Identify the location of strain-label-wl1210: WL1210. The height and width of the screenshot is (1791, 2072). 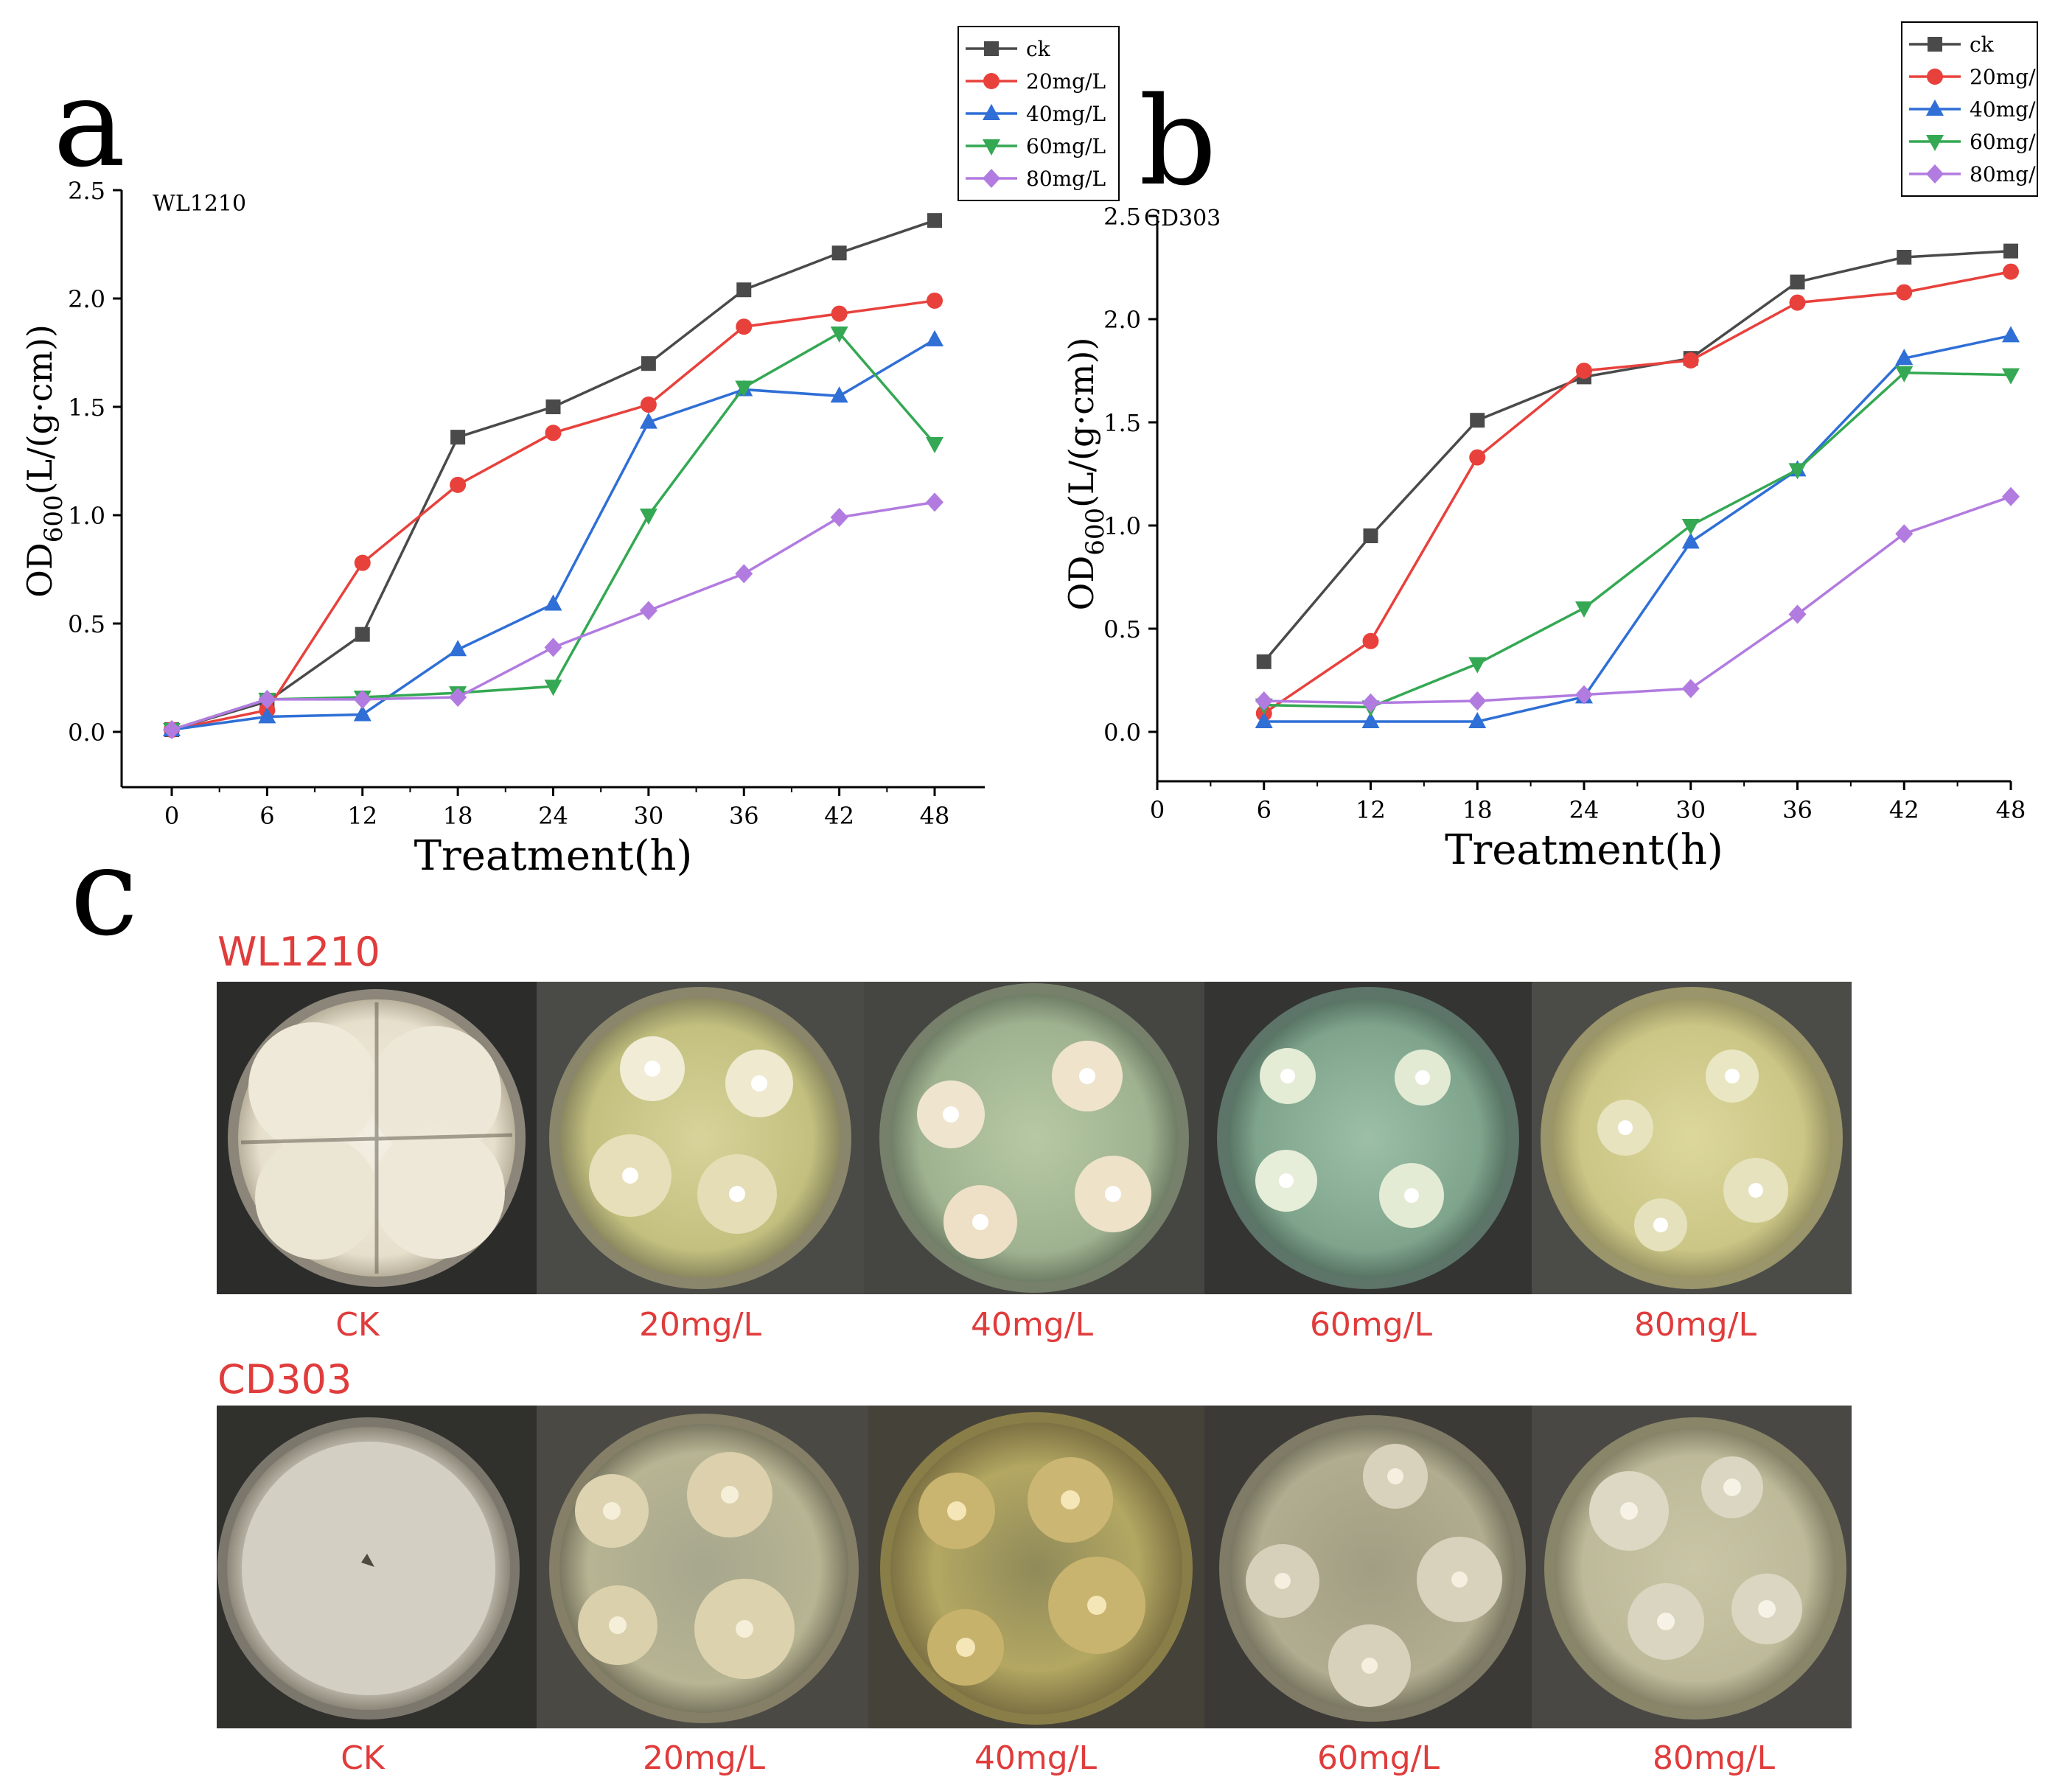
(298, 952).